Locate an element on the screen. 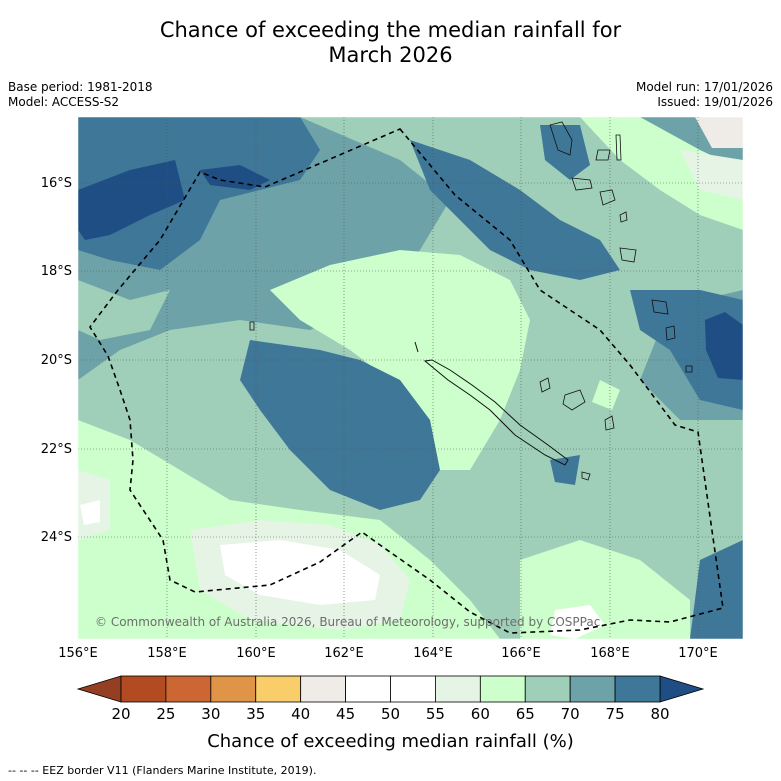  mare-coast is located at coordinates (609, 423).